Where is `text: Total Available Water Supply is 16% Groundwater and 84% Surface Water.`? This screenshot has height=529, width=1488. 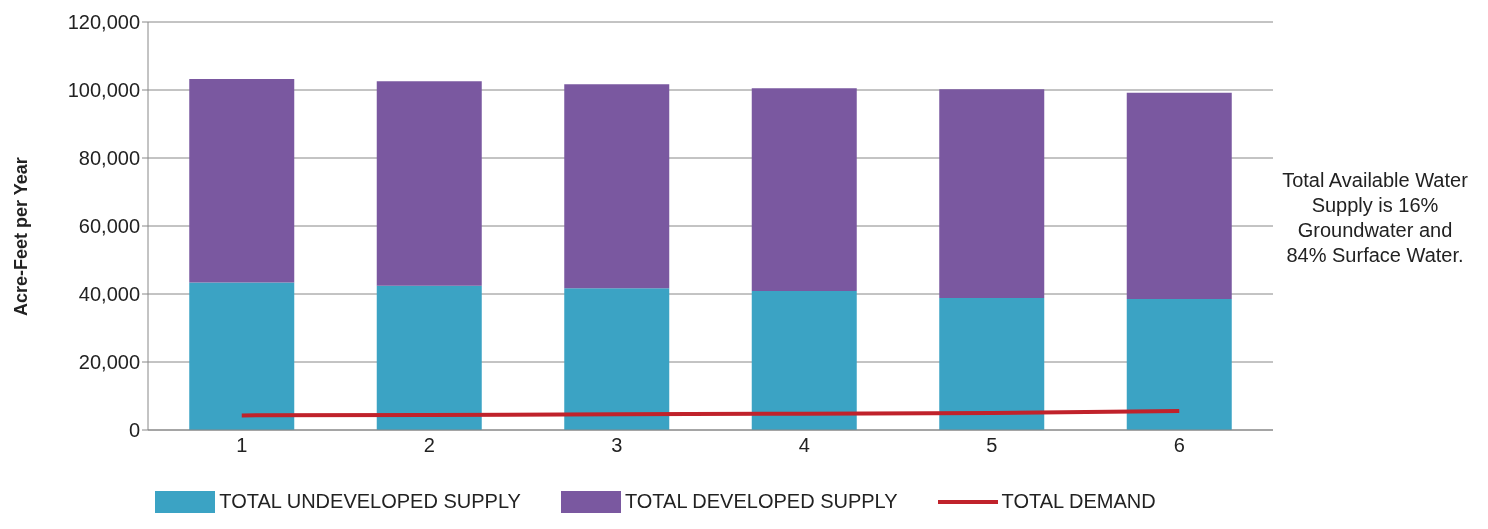 text: Total Available Water Supply is 16% Groundwater and 84% Surface Water. is located at coordinates (1375, 218).